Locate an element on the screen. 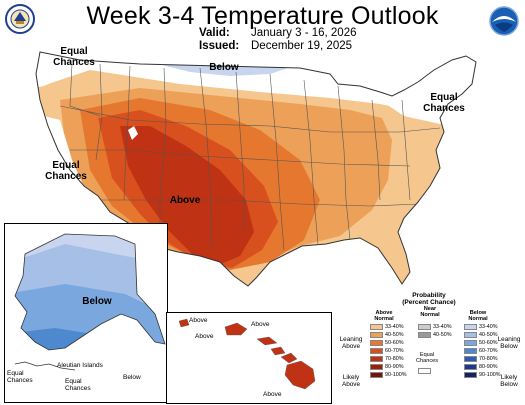  legend-near-header: Near Normal is located at coordinates (430, 312).